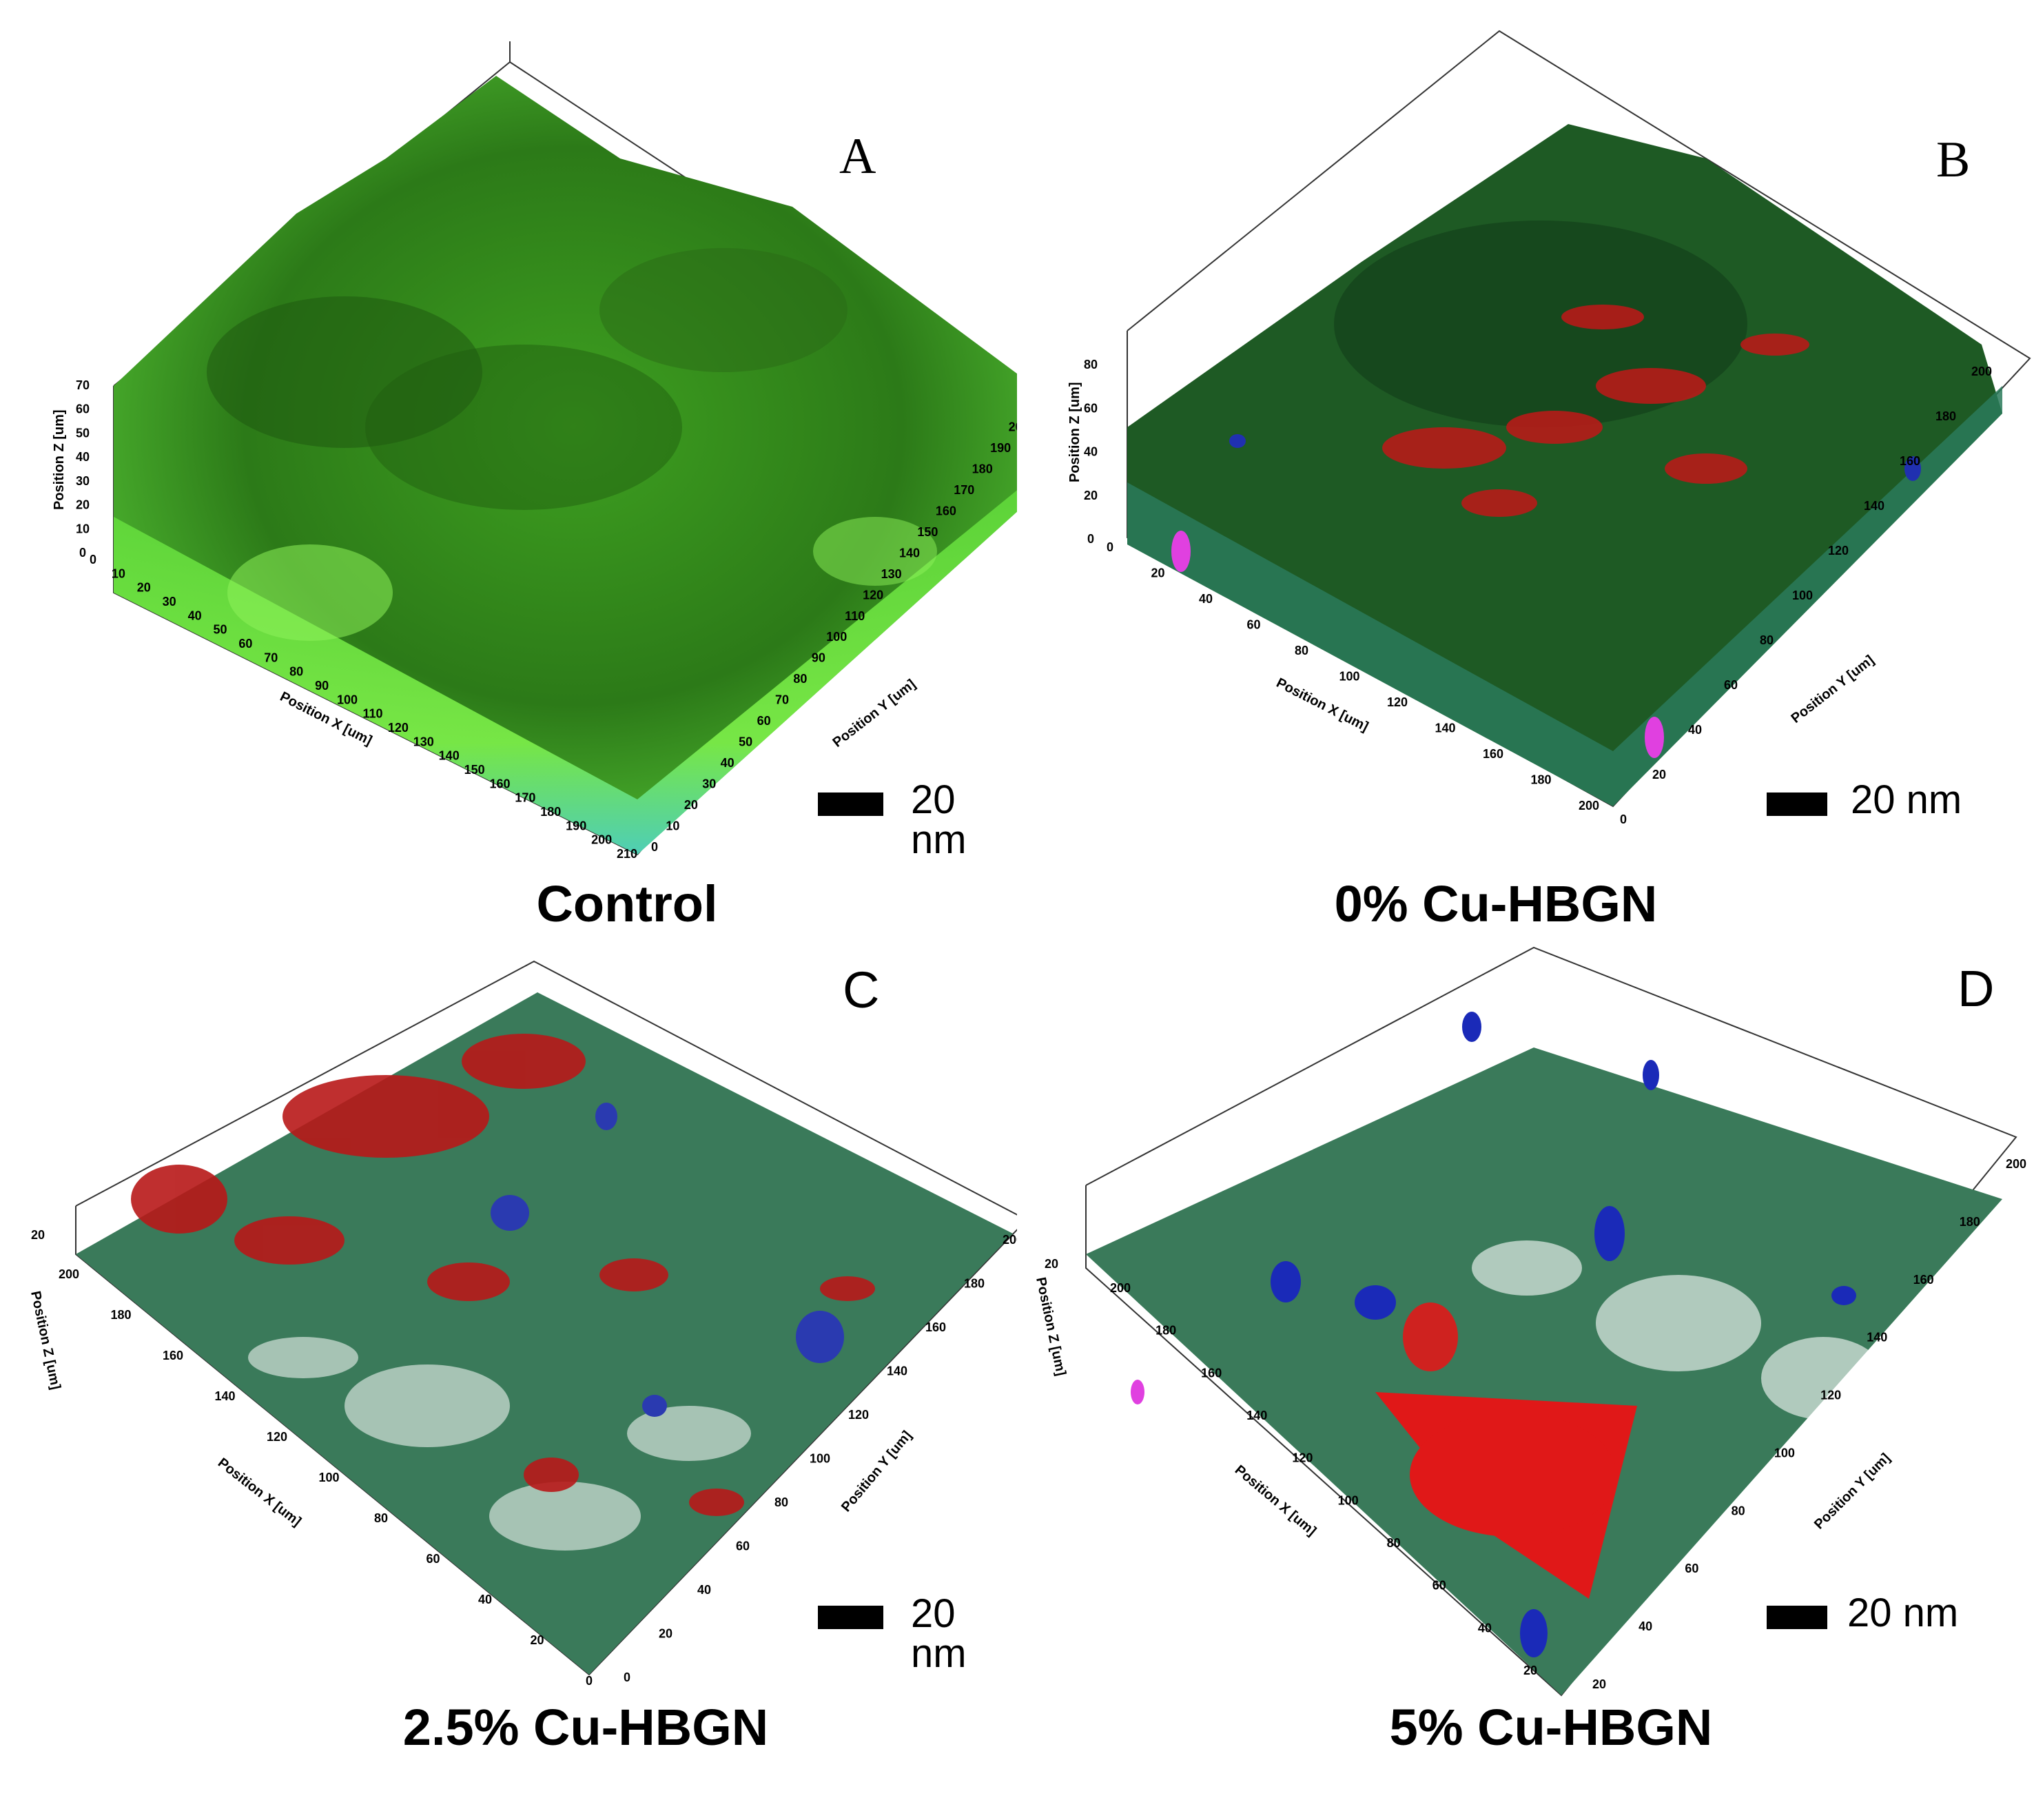  Describe the element at coordinates (1645, 1626) in the screenshot. I see `y-tick-label: 40` at that location.